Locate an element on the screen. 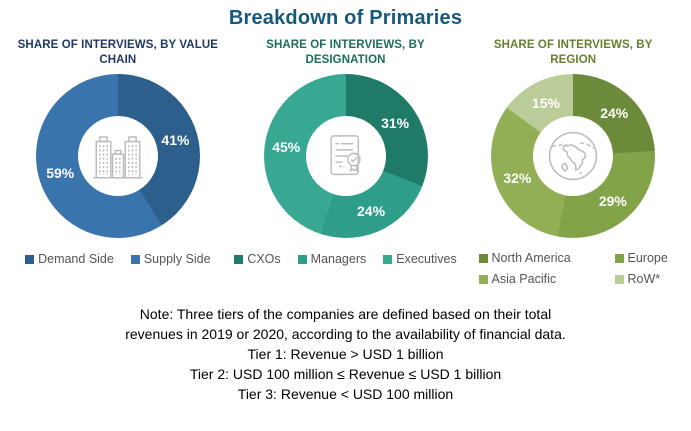 The image size is (691, 431). legend-item-demand-side: Demand Side is located at coordinates (69, 259).